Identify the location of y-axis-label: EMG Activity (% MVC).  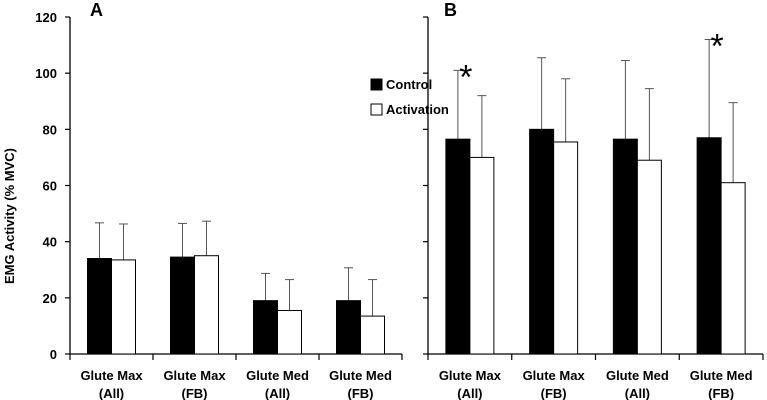
(9, 216).